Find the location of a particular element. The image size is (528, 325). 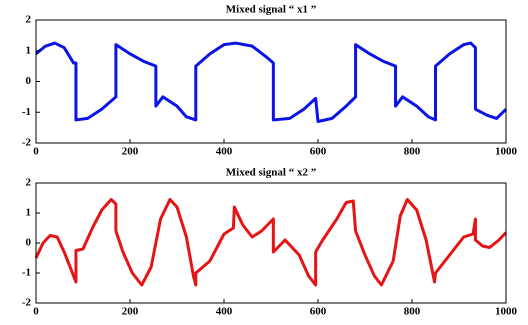

chart-title: Mixed signal “ x1 ” is located at coordinates (271, 10).